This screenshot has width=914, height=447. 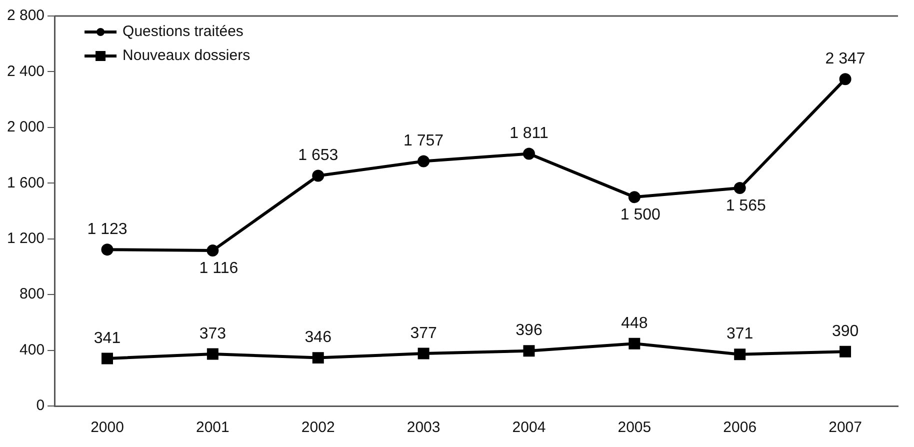 What do you see at coordinates (32, 349) in the screenshot?
I see `y-tick-label: 400` at bounding box center [32, 349].